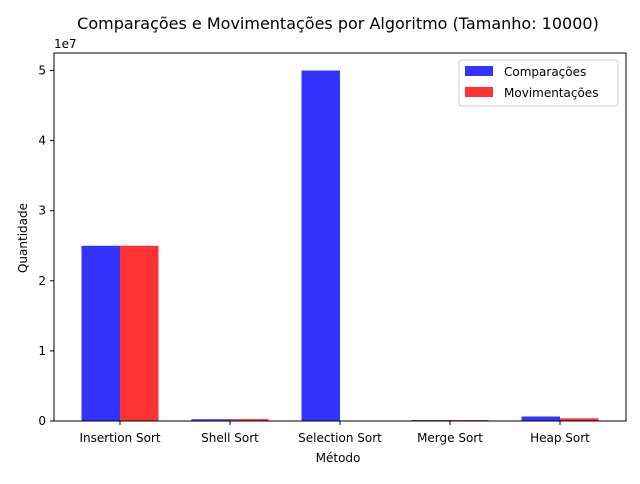  I want to click on y-axis-scale-label: 1e7, so click(65, 44).